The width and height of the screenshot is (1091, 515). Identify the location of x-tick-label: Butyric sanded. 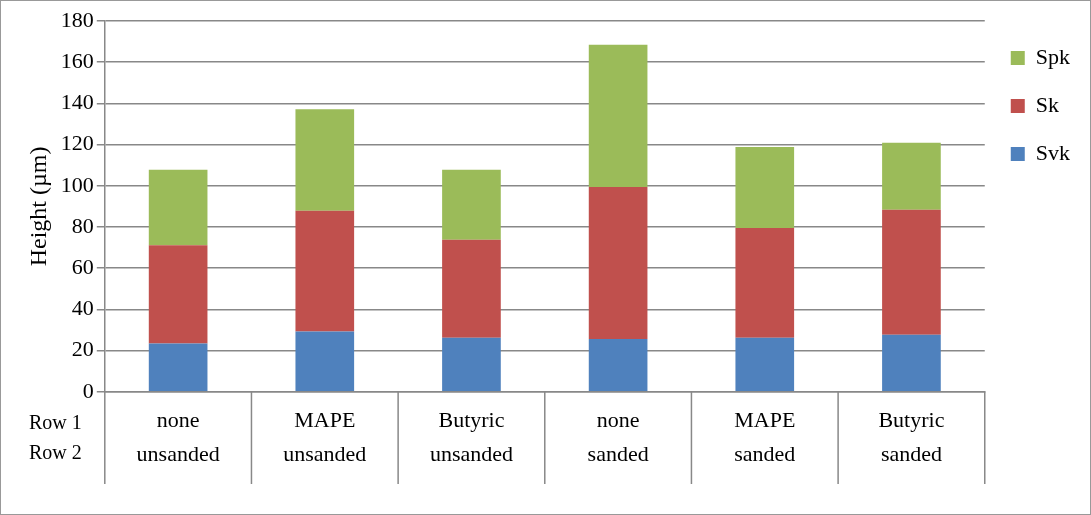
(911, 436).